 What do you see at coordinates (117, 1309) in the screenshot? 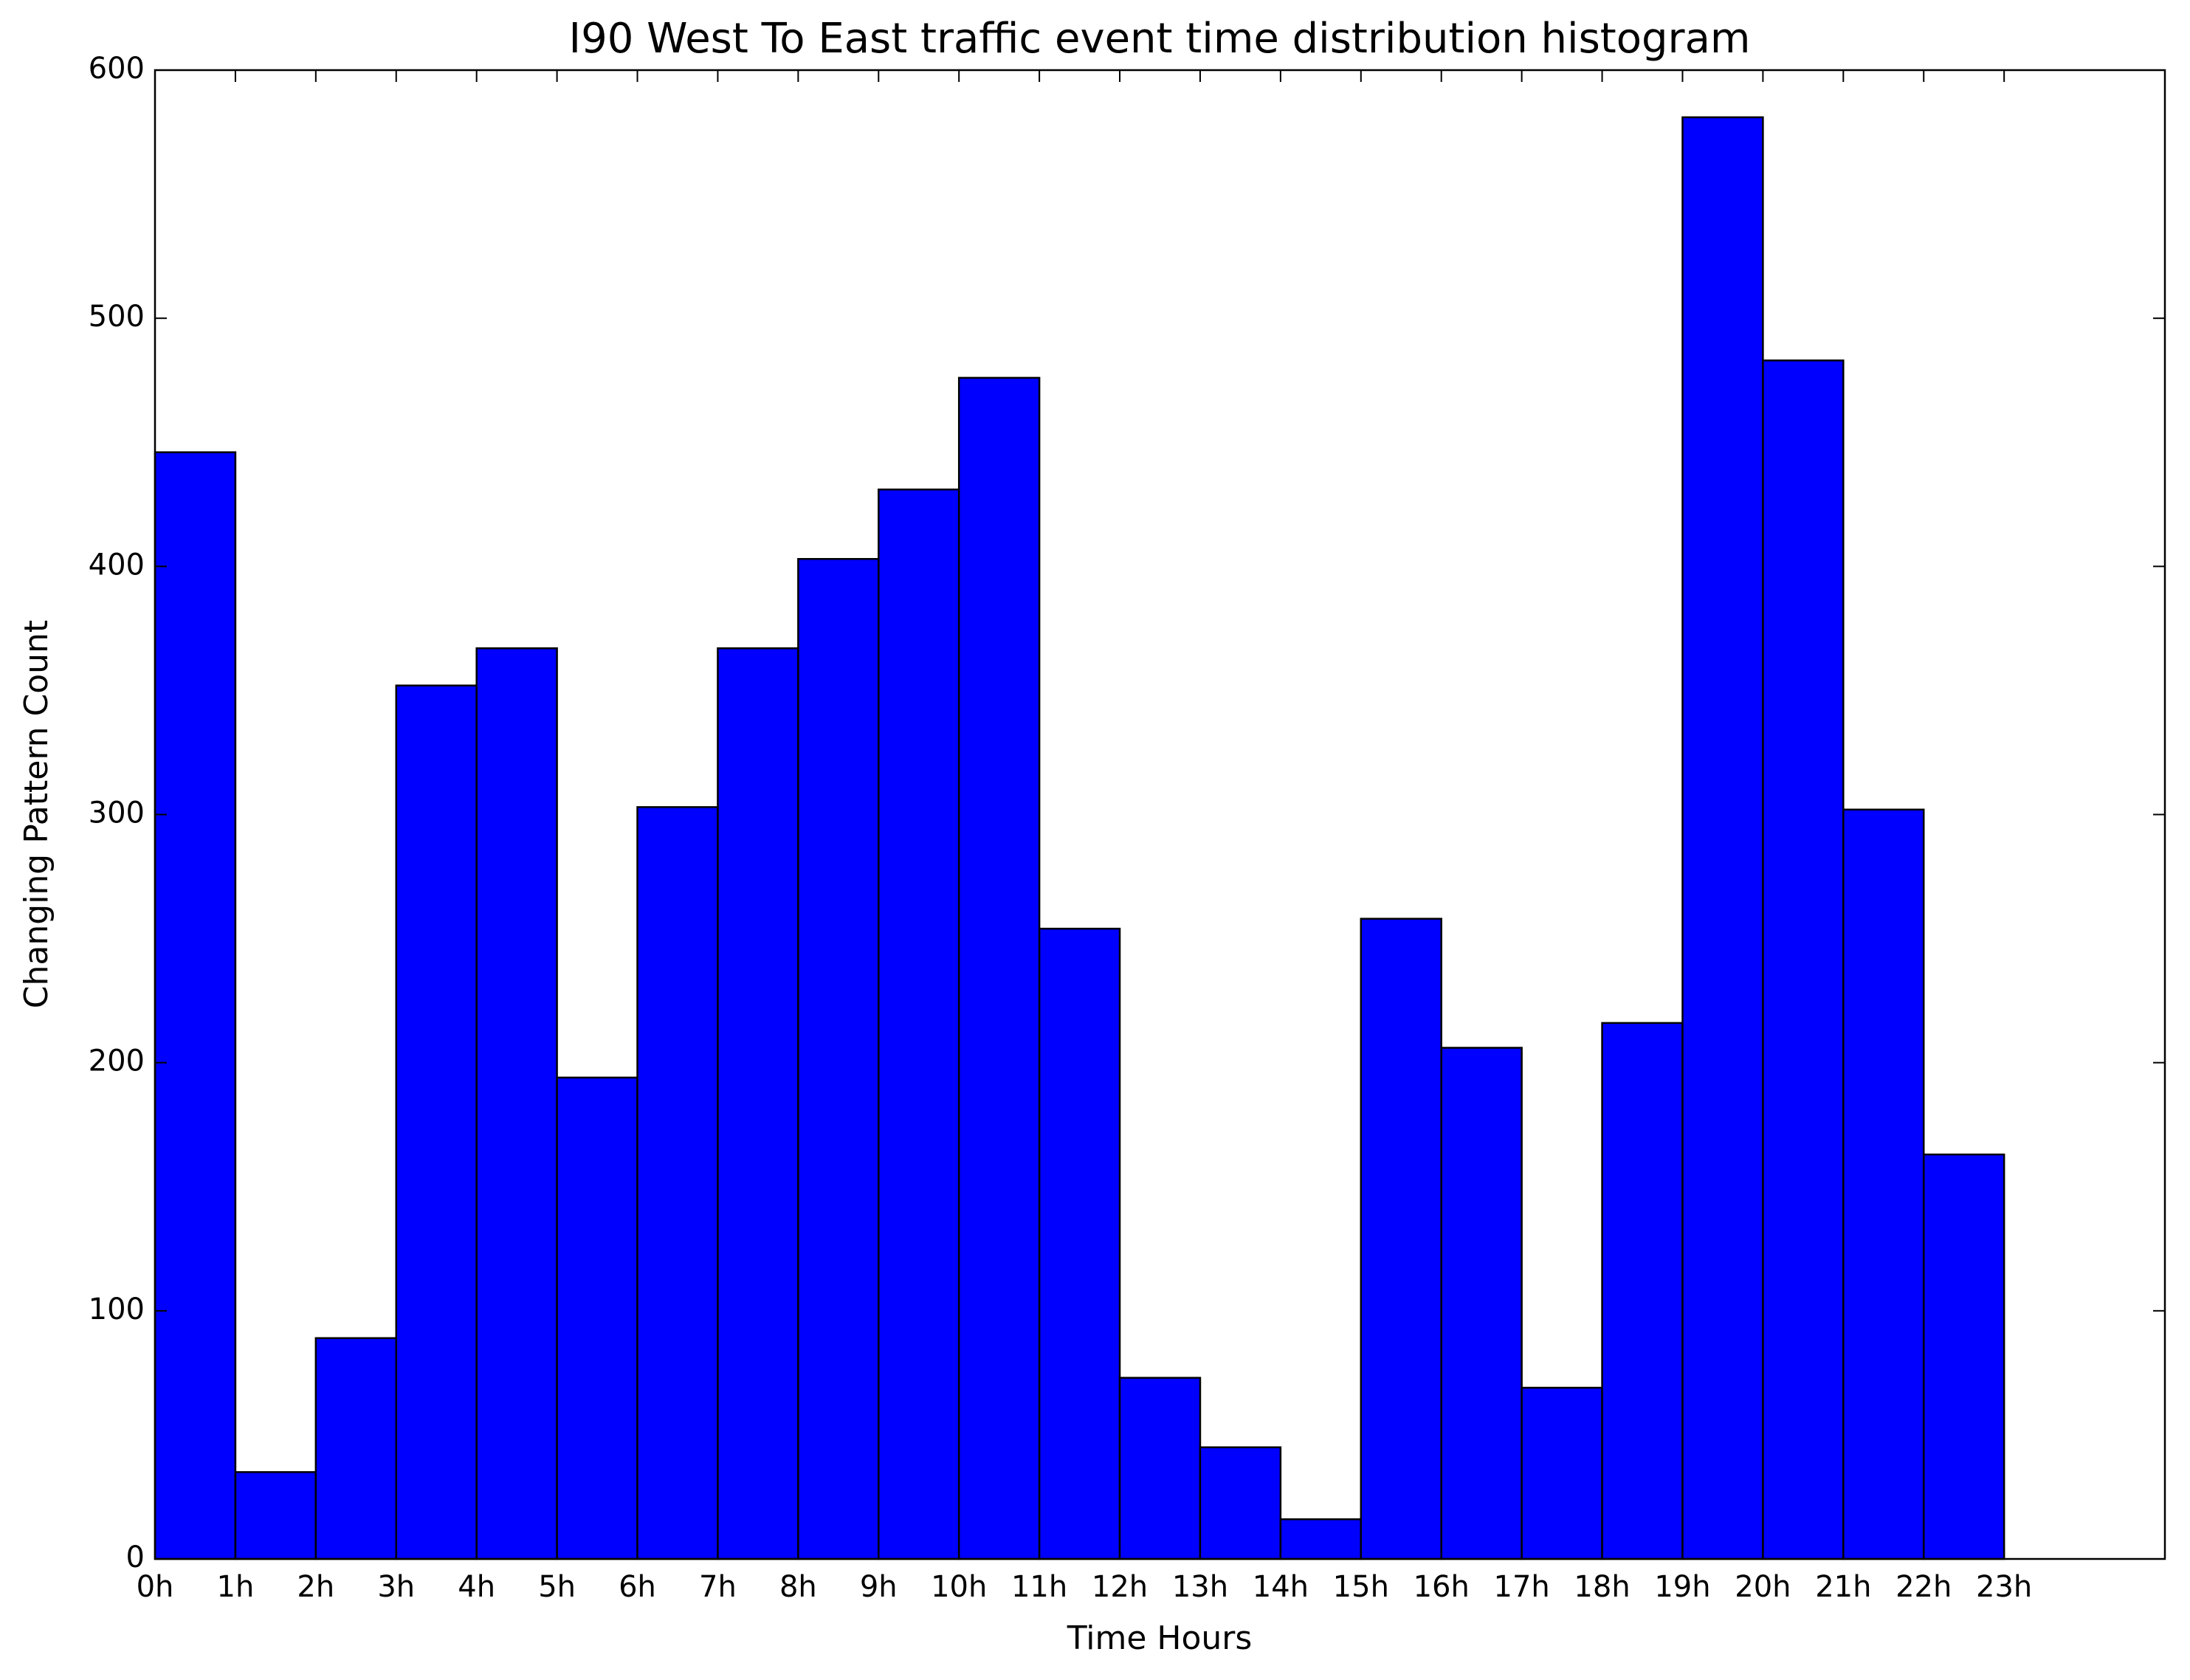
I see `y-tick-label: 100` at bounding box center [117, 1309].